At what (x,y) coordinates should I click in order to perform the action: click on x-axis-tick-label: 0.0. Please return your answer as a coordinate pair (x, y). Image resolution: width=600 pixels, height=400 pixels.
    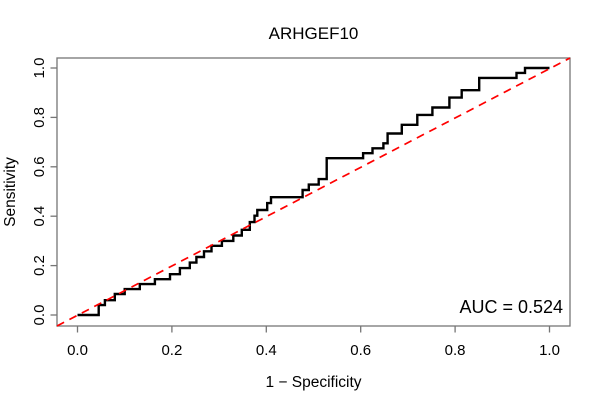
    Looking at the image, I should click on (77, 350).